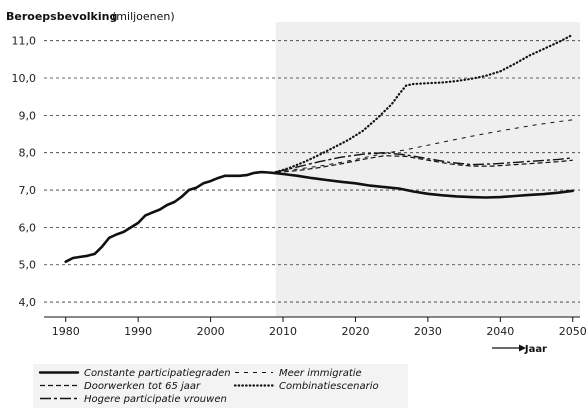  What do you see at coordinates (355, 331) in the screenshot?
I see `x-tick-label: 2020` at bounding box center [355, 331].